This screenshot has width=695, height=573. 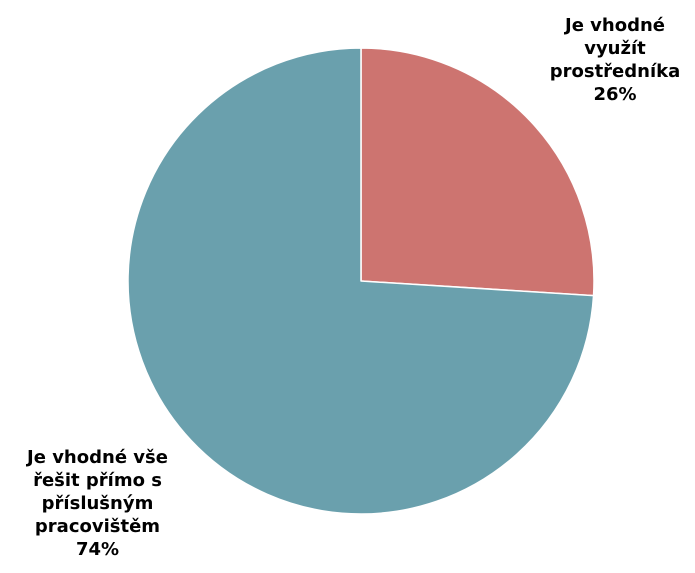 I want to click on slice-label-line: využít, so click(x=615, y=48).